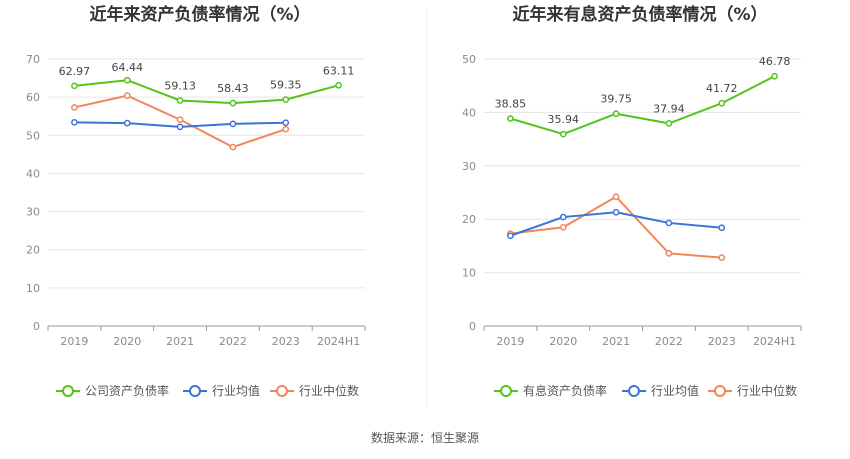  Describe the element at coordinates (33, 59) in the screenshot. I see `y-tick-label: 70` at that location.